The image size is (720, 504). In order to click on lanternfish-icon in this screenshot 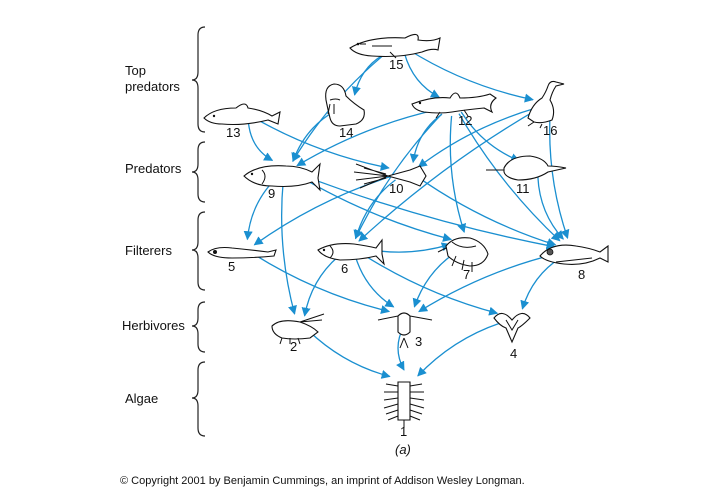, I will do `click(574, 254)`.